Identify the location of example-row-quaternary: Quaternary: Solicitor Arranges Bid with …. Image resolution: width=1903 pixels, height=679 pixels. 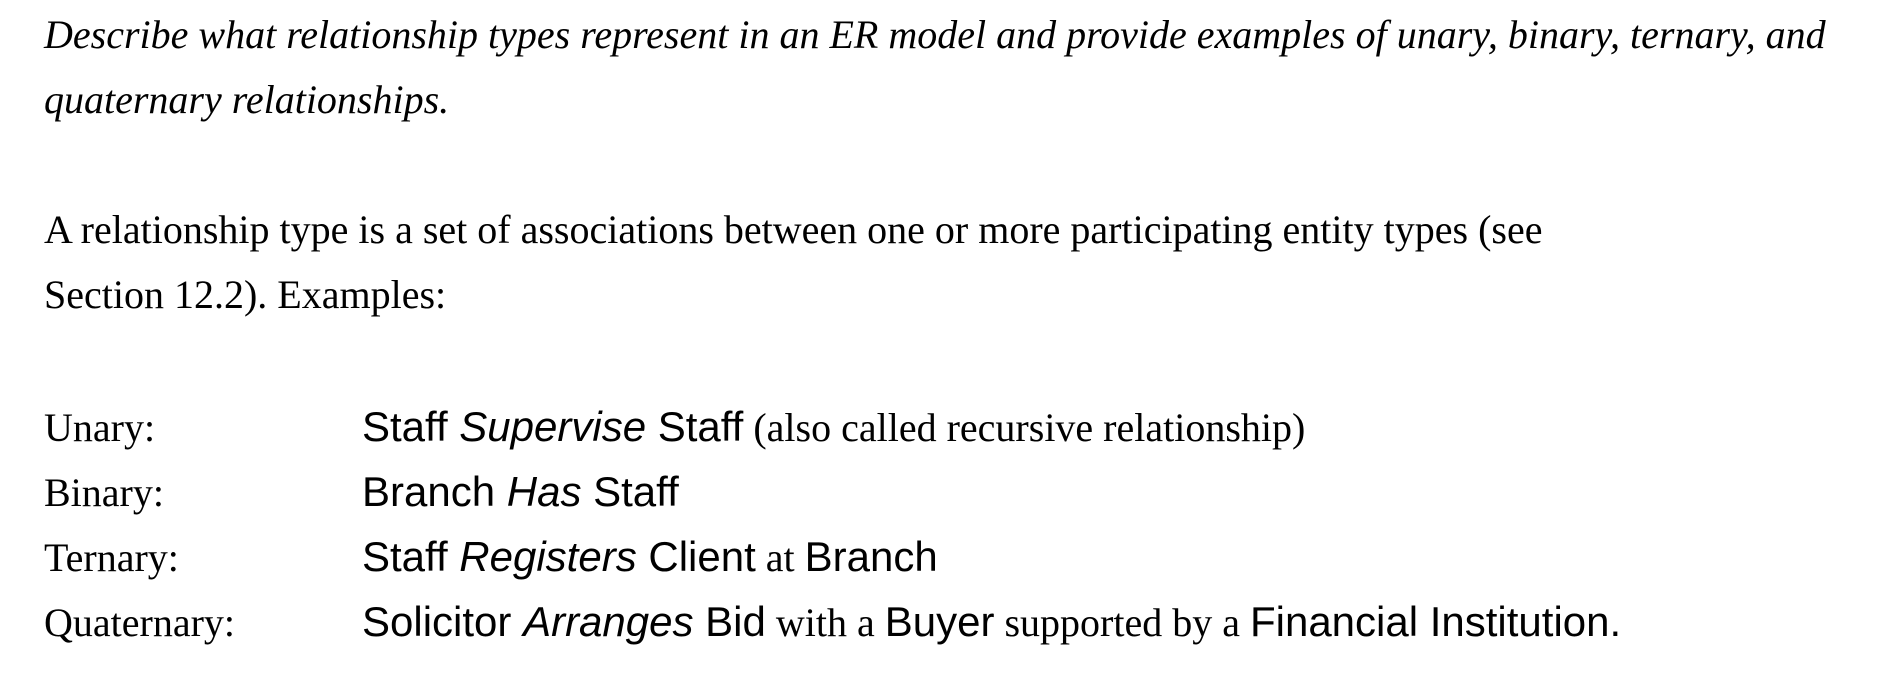
(832, 621).